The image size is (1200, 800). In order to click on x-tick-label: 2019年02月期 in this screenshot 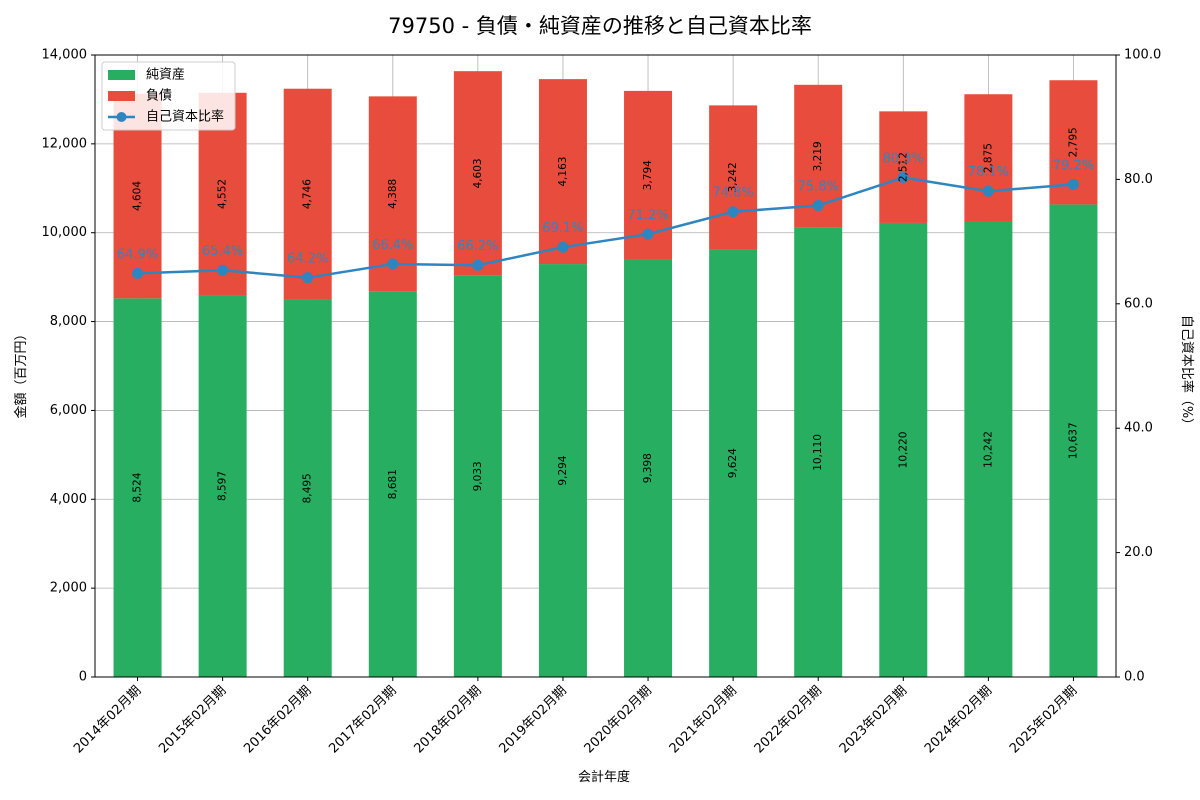, I will do `click(533, 719)`.